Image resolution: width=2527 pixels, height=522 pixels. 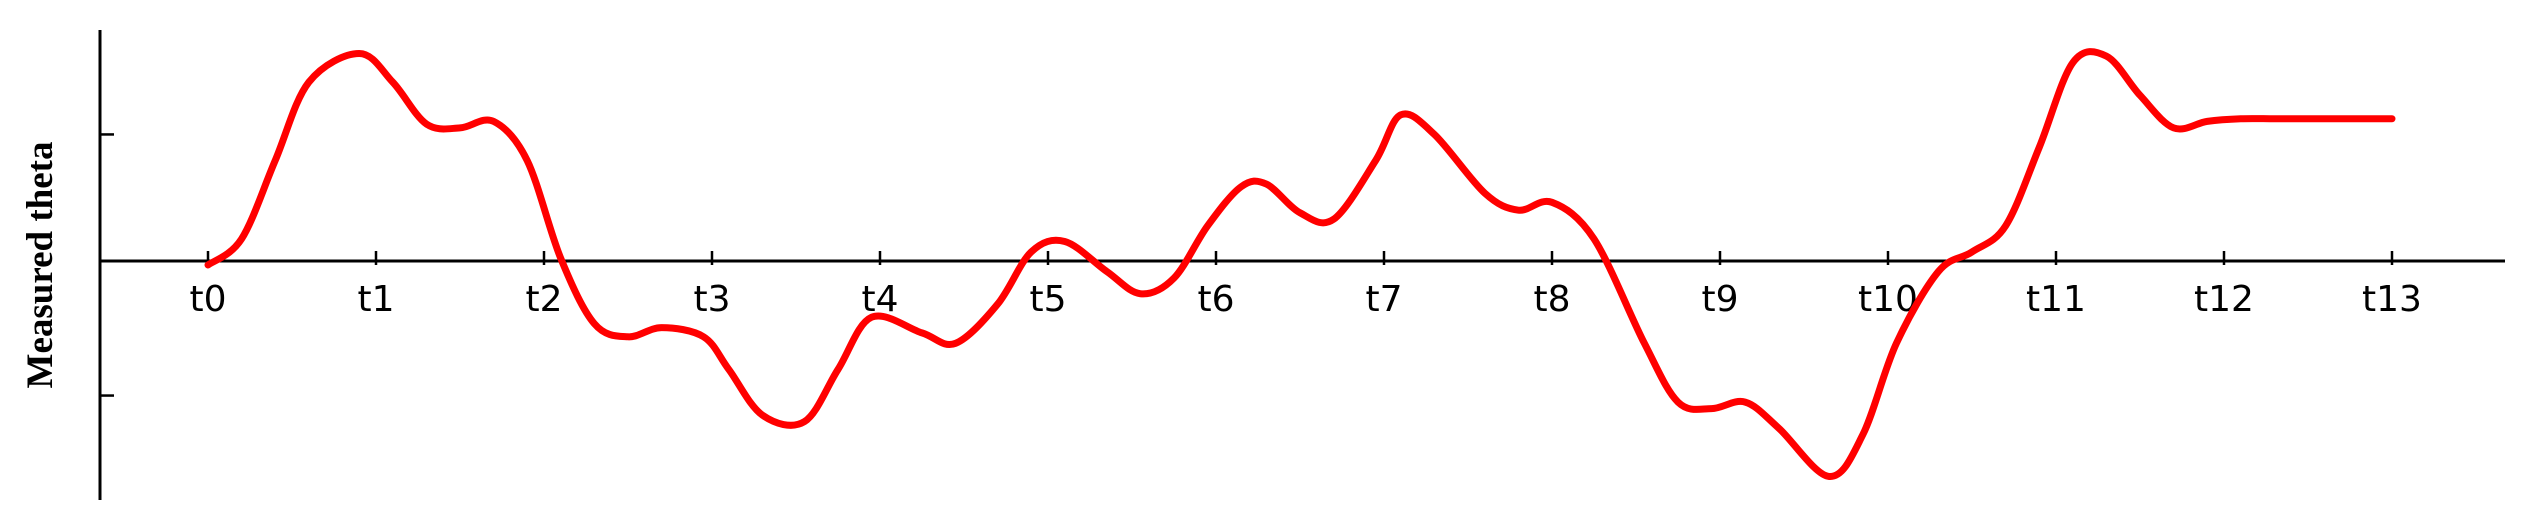 What do you see at coordinates (711, 299) in the screenshot?
I see `x-tick-label-t3: t3` at bounding box center [711, 299].